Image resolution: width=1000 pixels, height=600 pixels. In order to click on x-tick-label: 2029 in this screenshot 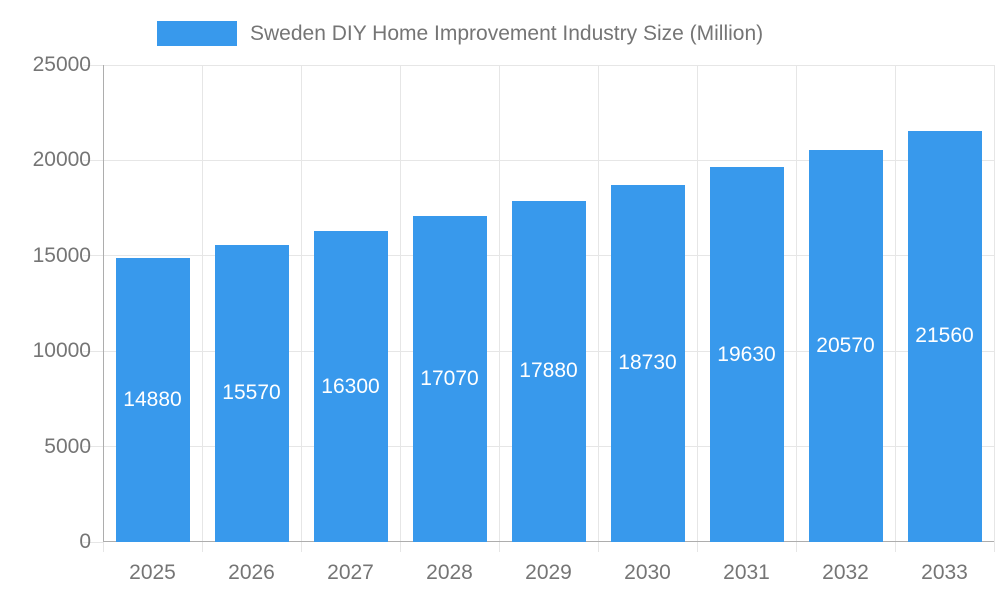, I will do `click(548, 572)`.